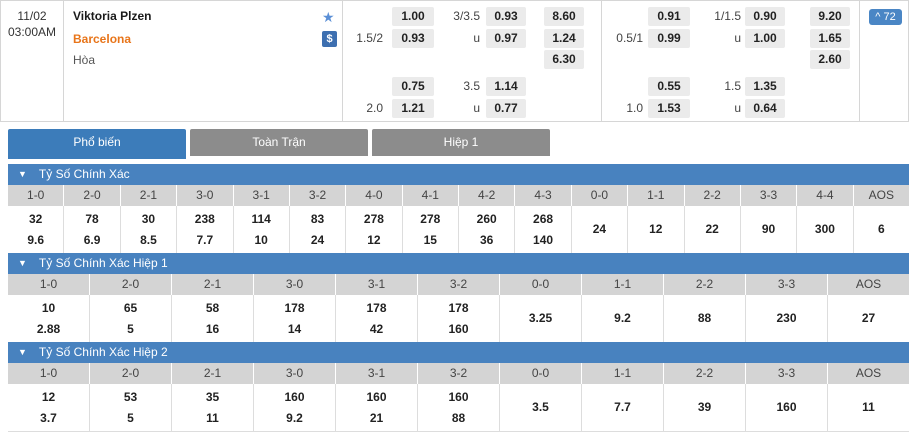 This screenshot has height=433, width=909. I want to click on odds-value: 3.25, so click(540, 318).